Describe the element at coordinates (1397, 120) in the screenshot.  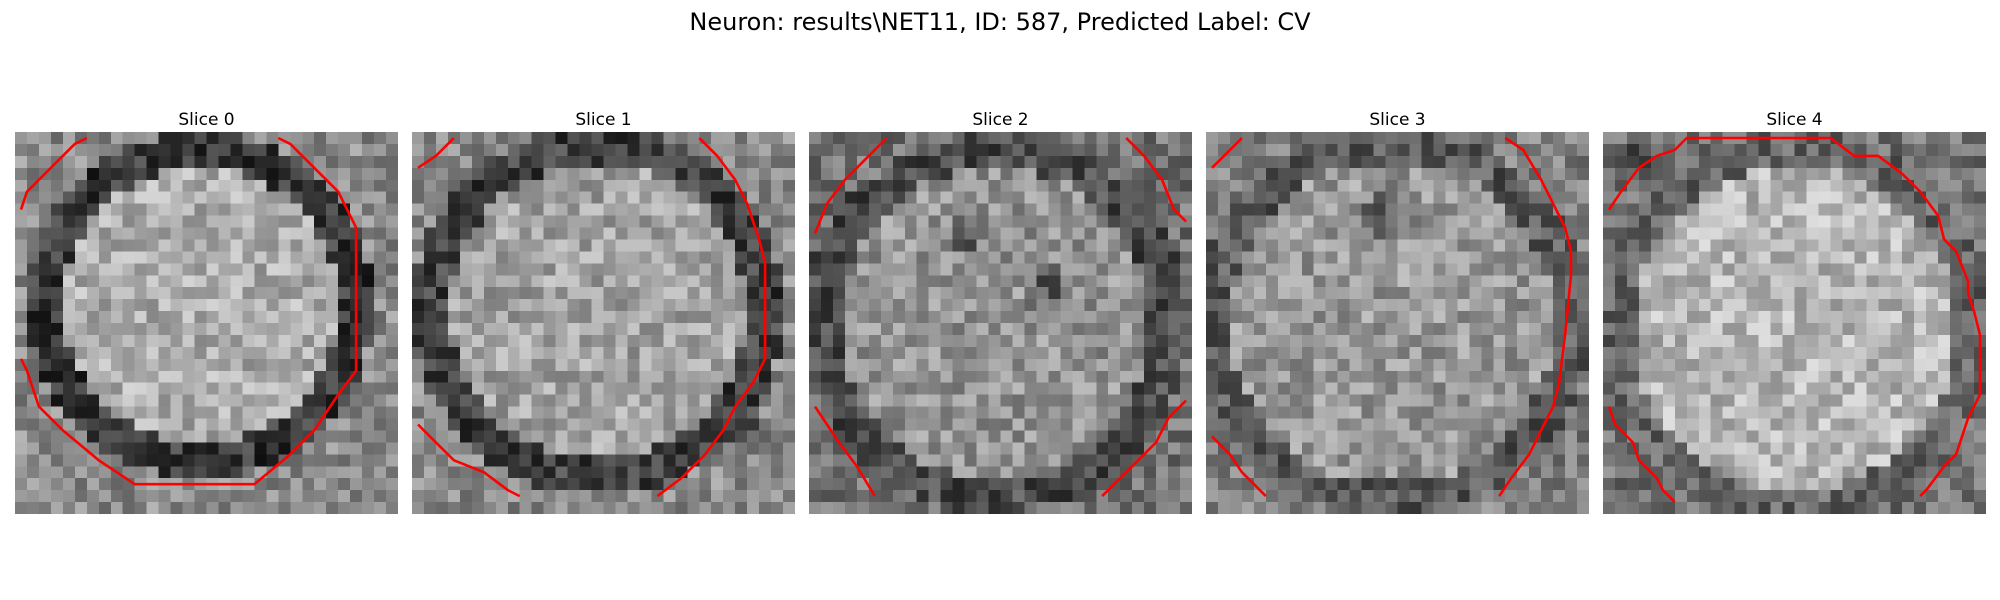
I see `slice-title-3: Slice 3` at that location.